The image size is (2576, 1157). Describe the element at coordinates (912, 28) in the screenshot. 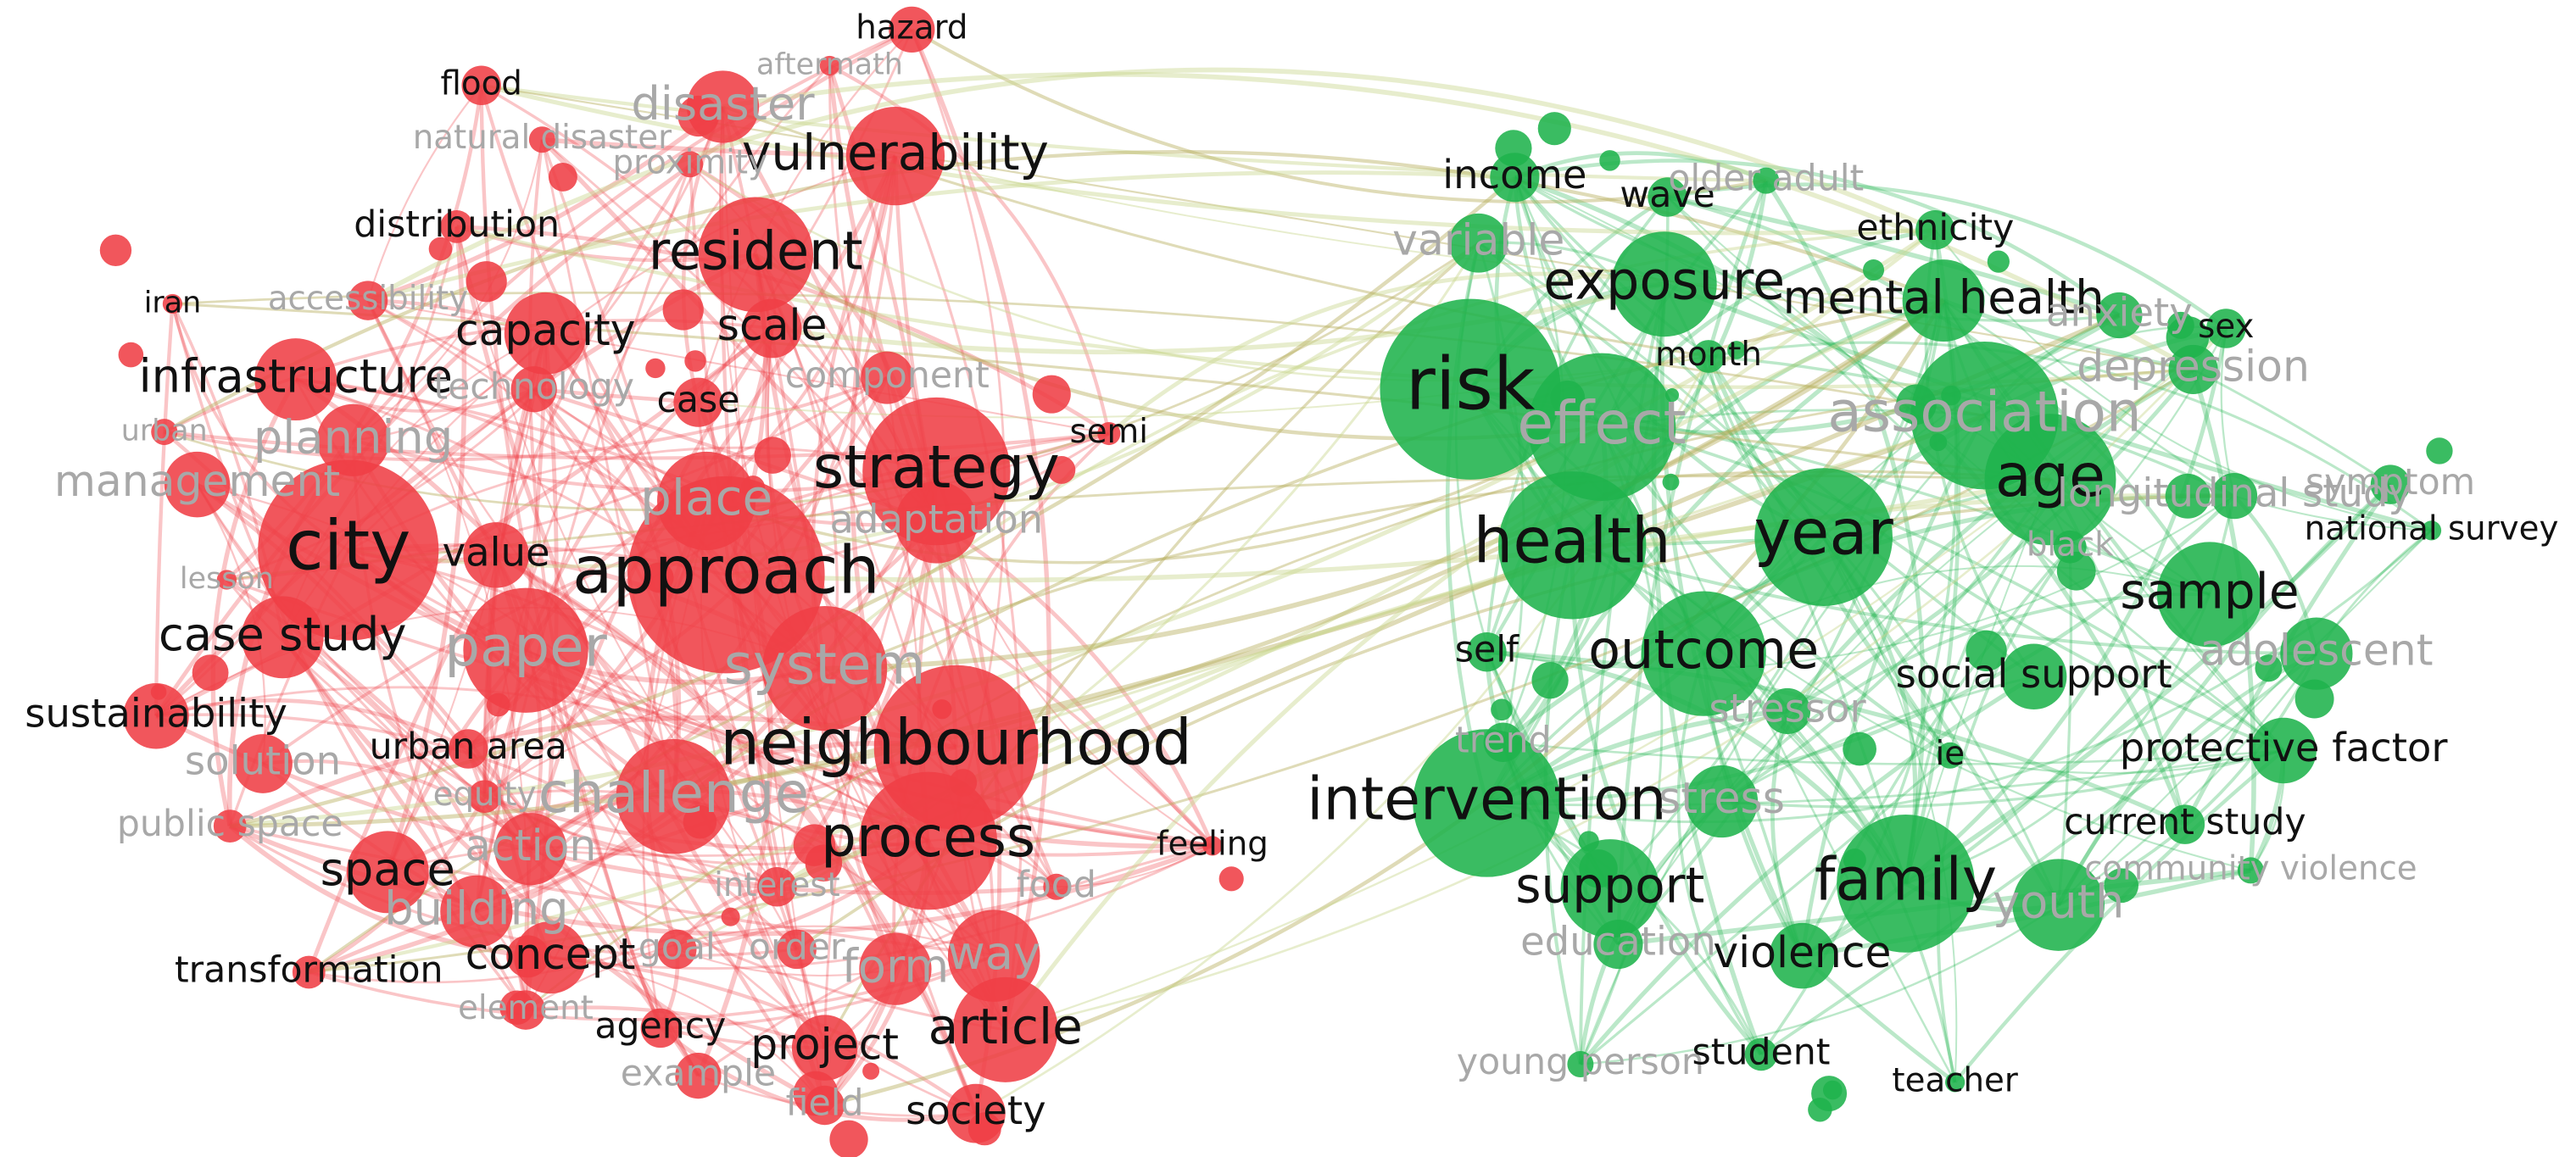

I see `node-label: hazard` at that location.